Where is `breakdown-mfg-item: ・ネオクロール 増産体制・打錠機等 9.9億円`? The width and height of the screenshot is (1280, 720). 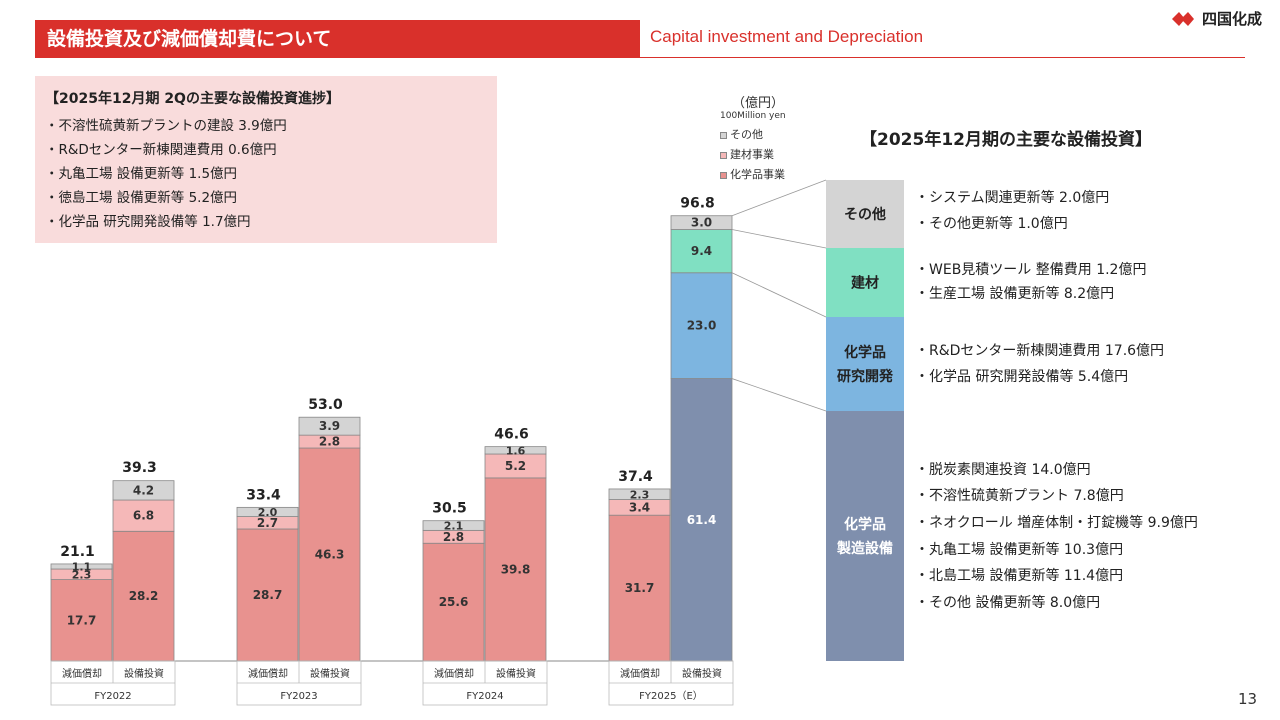 breakdown-mfg-item: ・ネオクロール 増産体制・打錠機等 9.9億円 is located at coordinates (1056, 523).